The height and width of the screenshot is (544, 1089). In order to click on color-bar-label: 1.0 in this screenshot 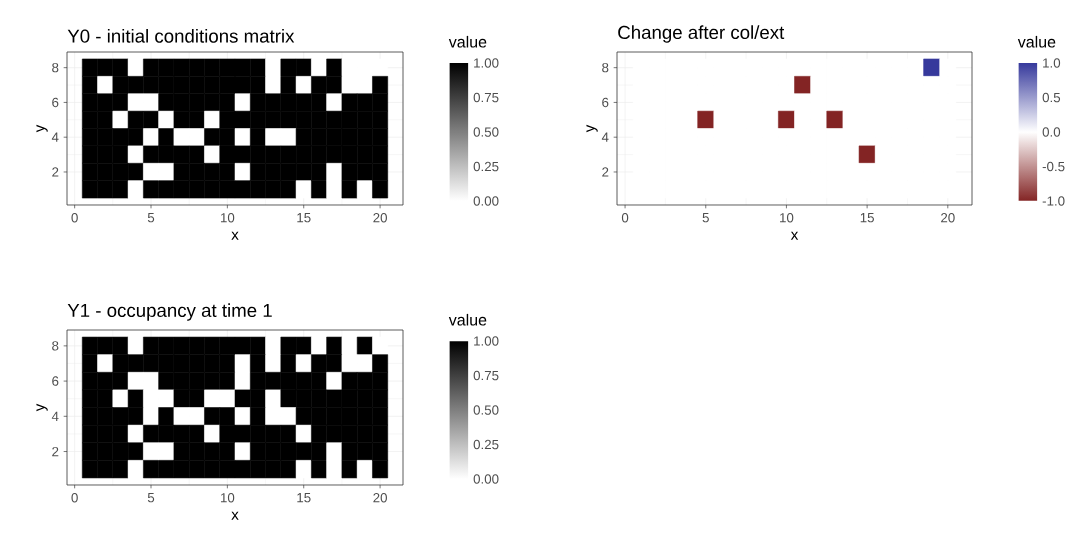, I will do `click(1052, 63)`.